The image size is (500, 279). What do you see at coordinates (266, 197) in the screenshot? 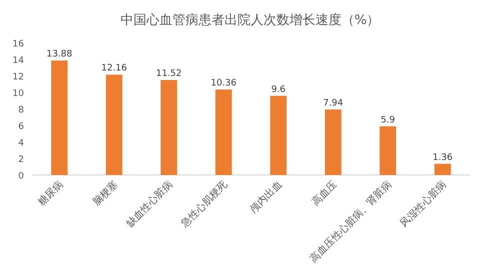
I see `x-tick-label: 颅内出血` at bounding box center [266, 197].